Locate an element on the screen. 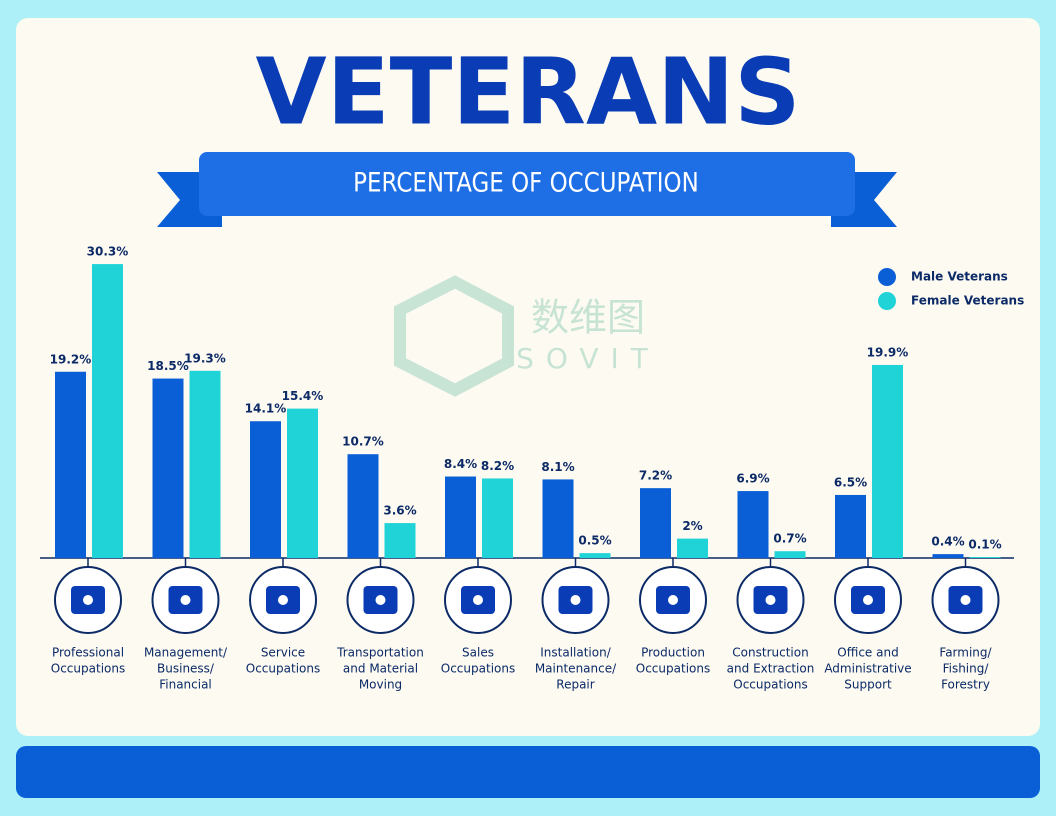 This screenshot has width=1056, height=816. value-label: 19.9% is located at coordinates (888, 352).